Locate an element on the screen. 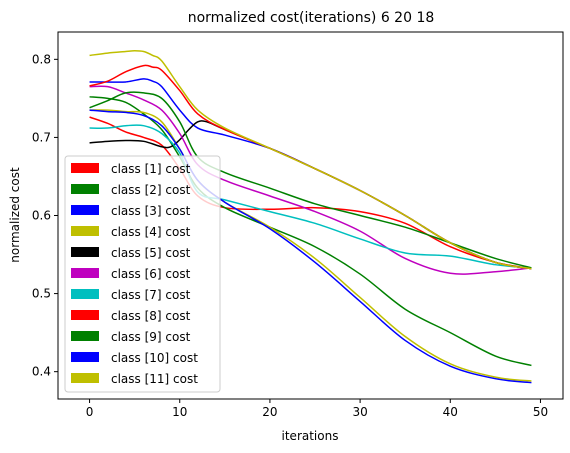 The image size is (570, 453). chart-title: normalized cost(iterations) 6 20 18 is located at coordinates (311, 18).